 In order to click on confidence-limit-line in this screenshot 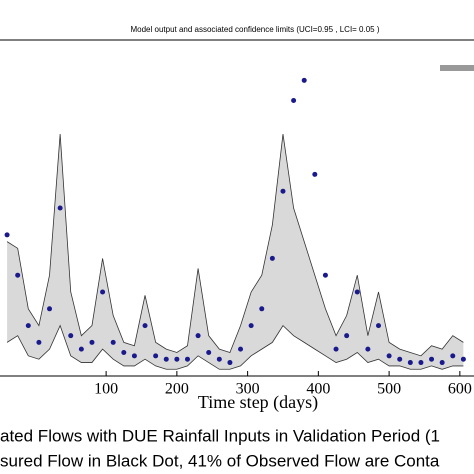, I will do `click(235, 347)`.